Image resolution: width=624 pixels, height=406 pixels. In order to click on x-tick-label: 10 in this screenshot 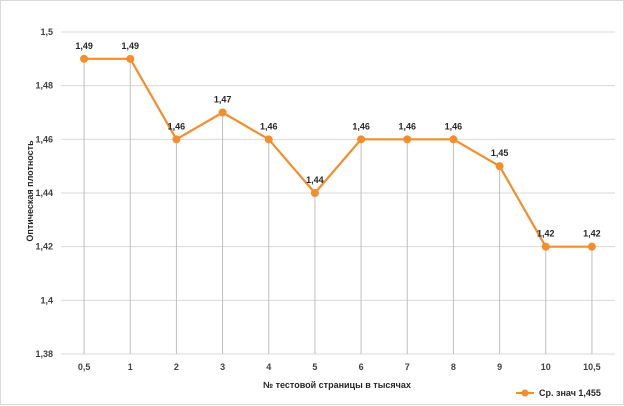, I will do `click(546, 367)`.